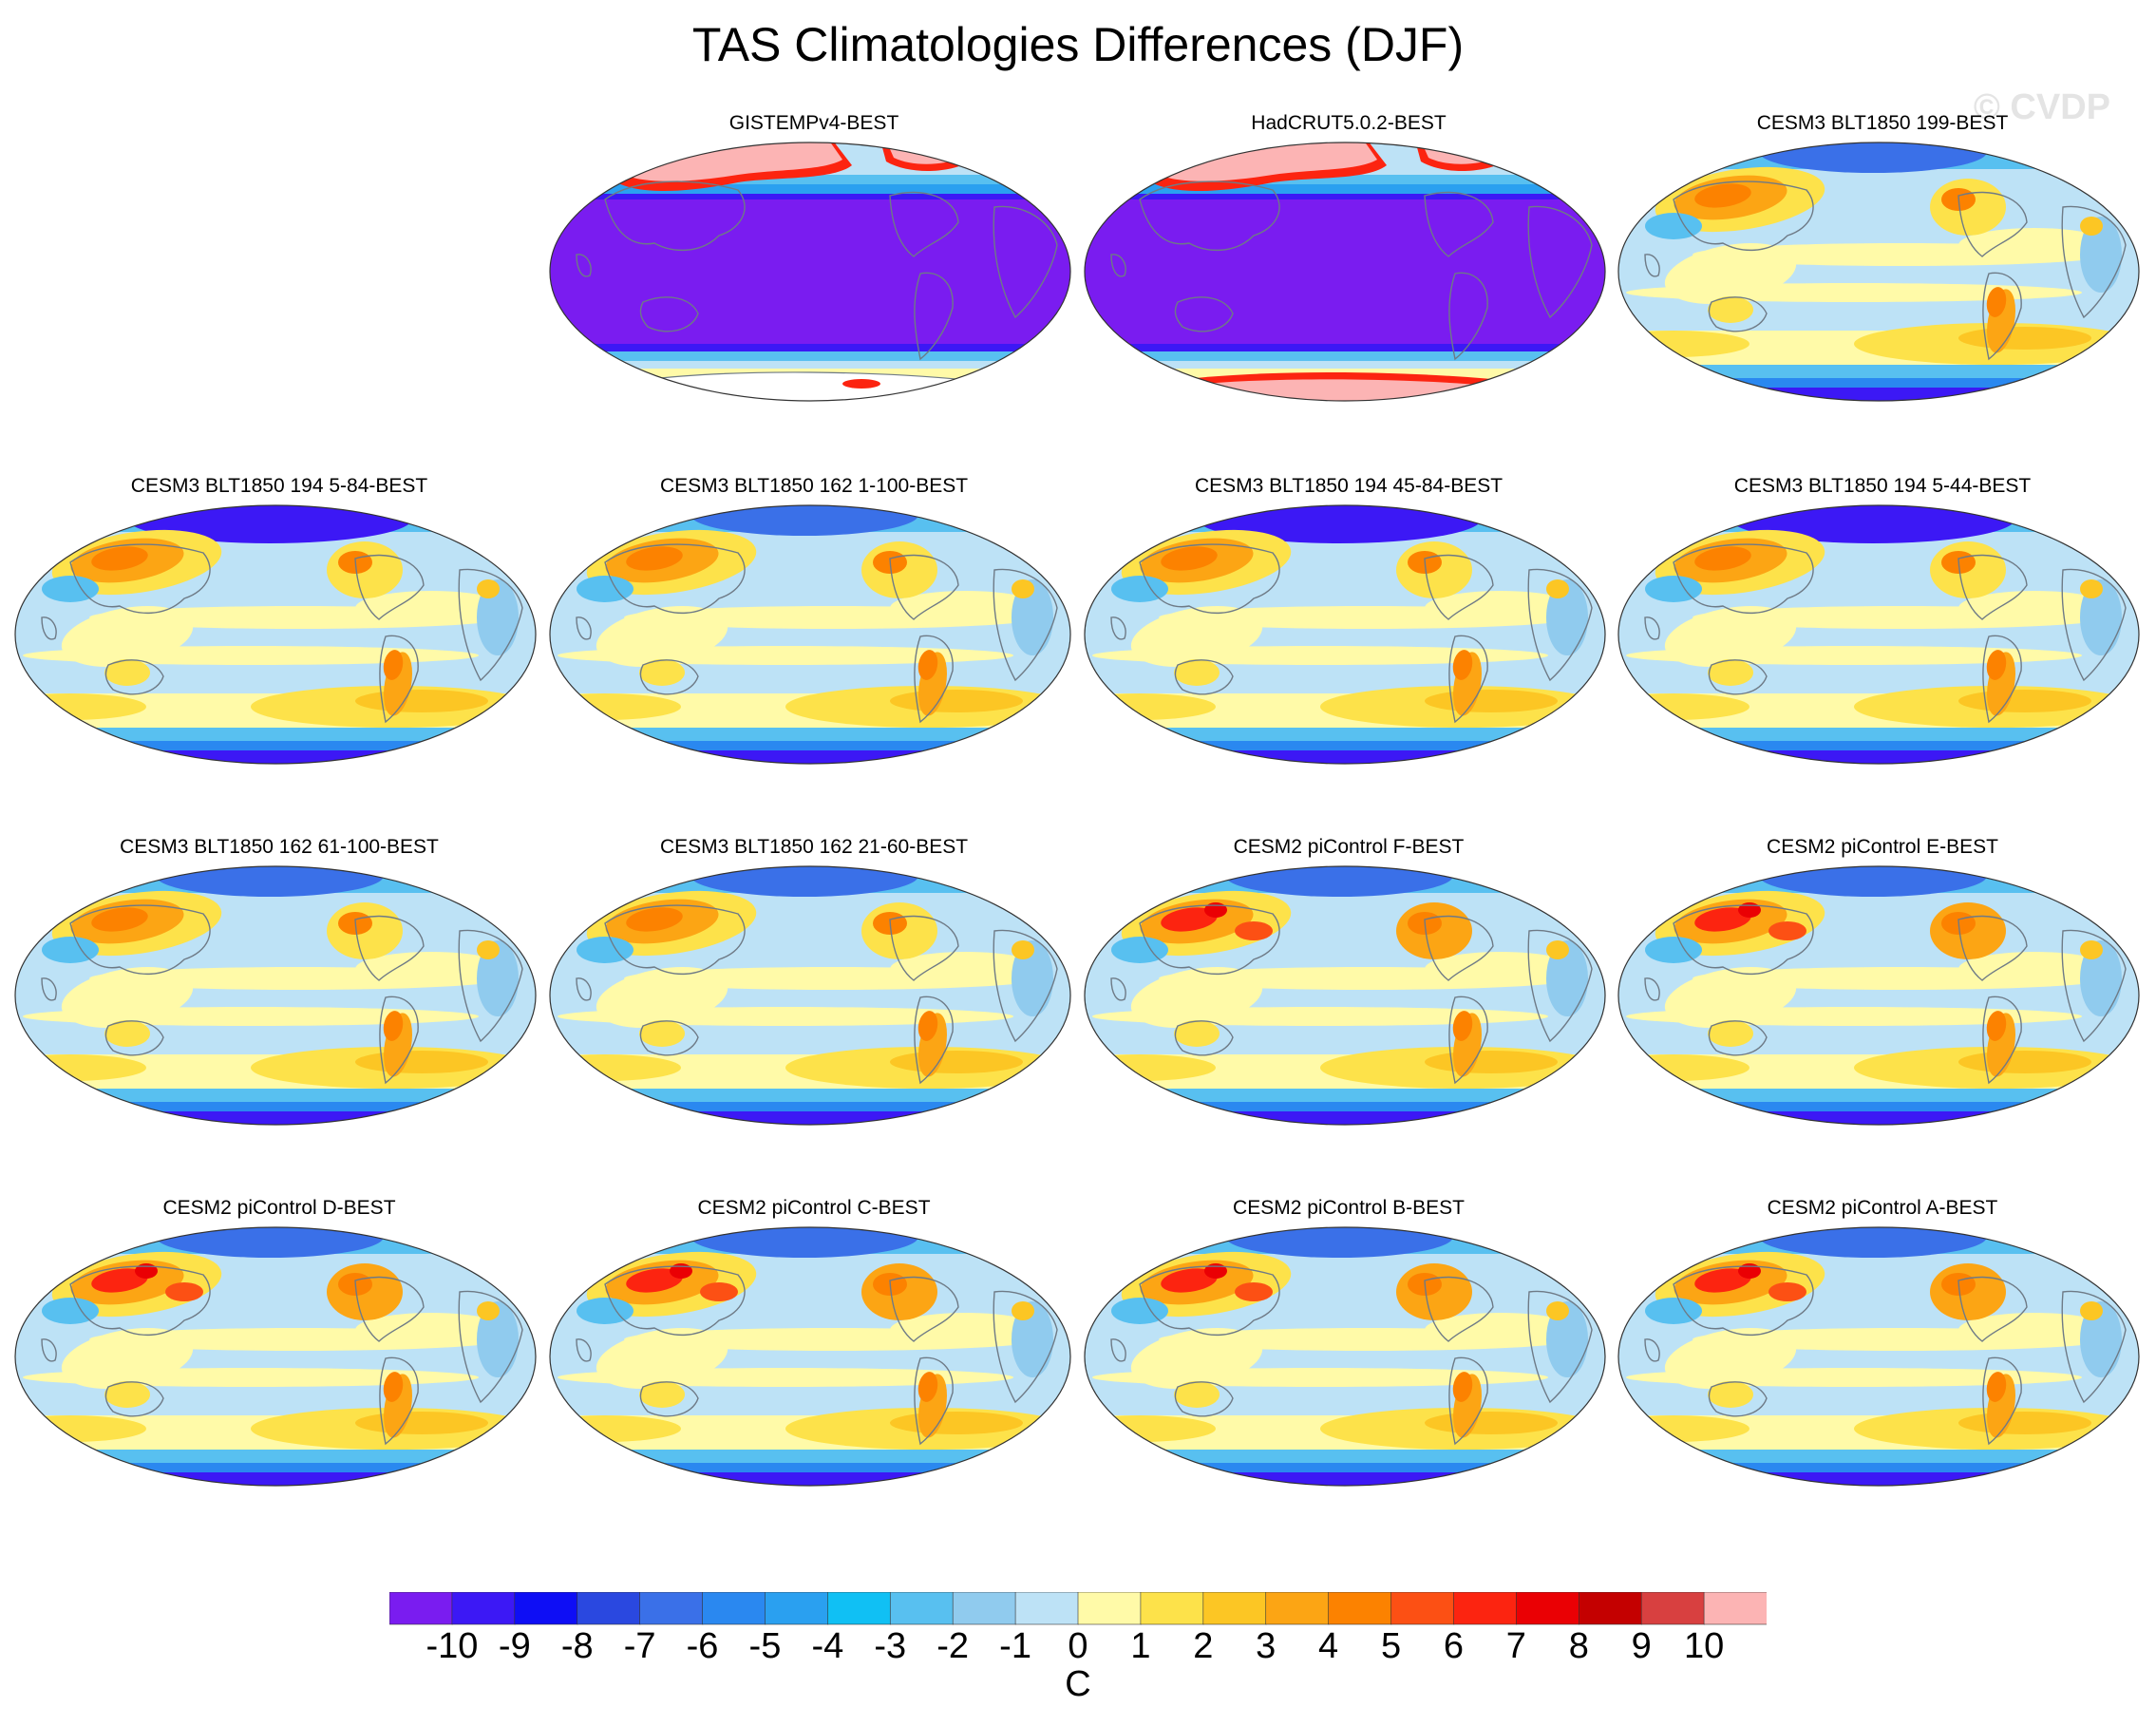  What do you see at coordinates (1140, 1646) in the screenshot?
I see `colorbar-tick-label: 1` at bounding box center [1140, 1646].